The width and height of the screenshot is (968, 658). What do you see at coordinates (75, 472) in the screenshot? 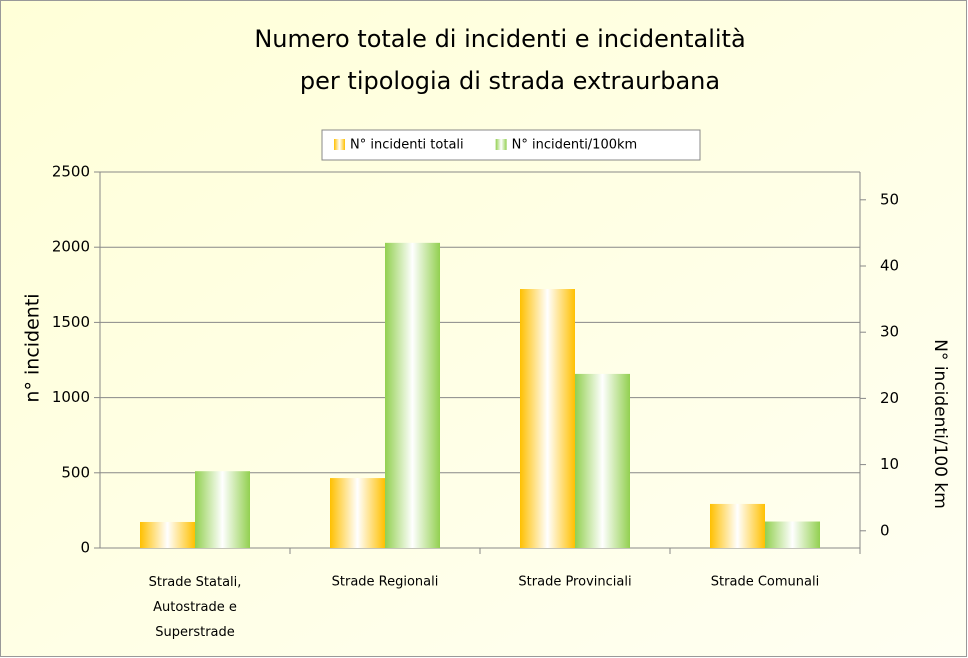
I see `y-tick-label: 500` at bounding box center [75, 472].